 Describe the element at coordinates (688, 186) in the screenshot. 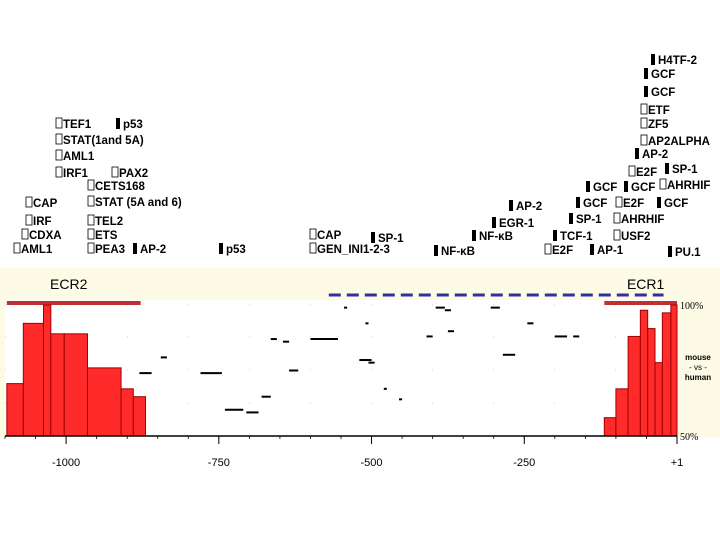

I see `tf-name: AHRHIF` at that location.